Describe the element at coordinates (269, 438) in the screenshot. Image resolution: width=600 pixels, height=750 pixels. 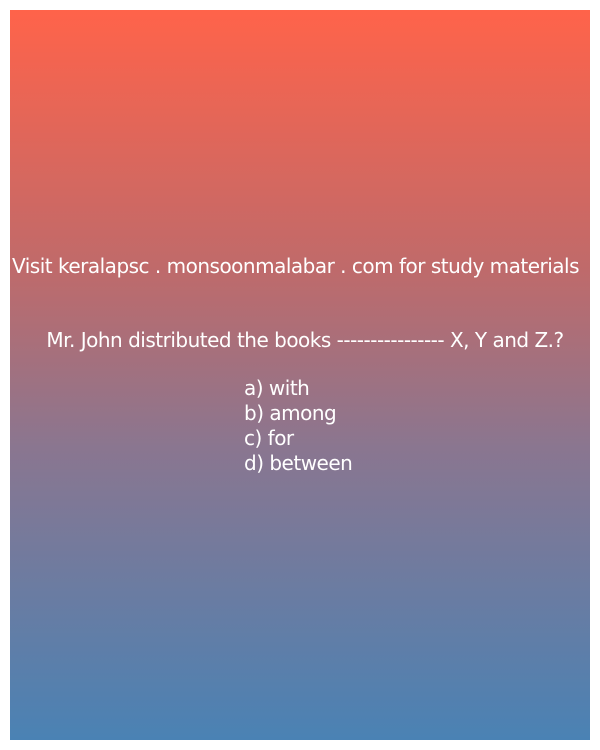
I see `option-c: c) for` at that location.